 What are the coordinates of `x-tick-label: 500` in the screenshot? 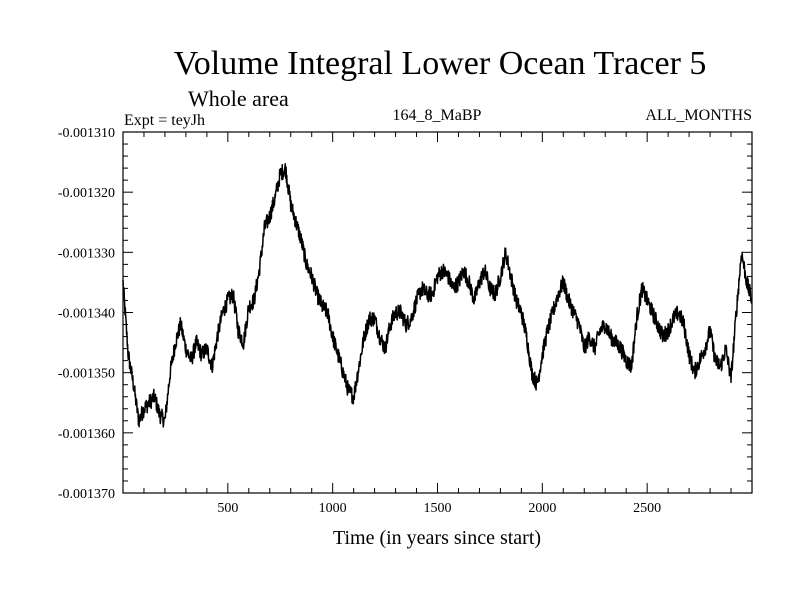 It's located at (227, 508).